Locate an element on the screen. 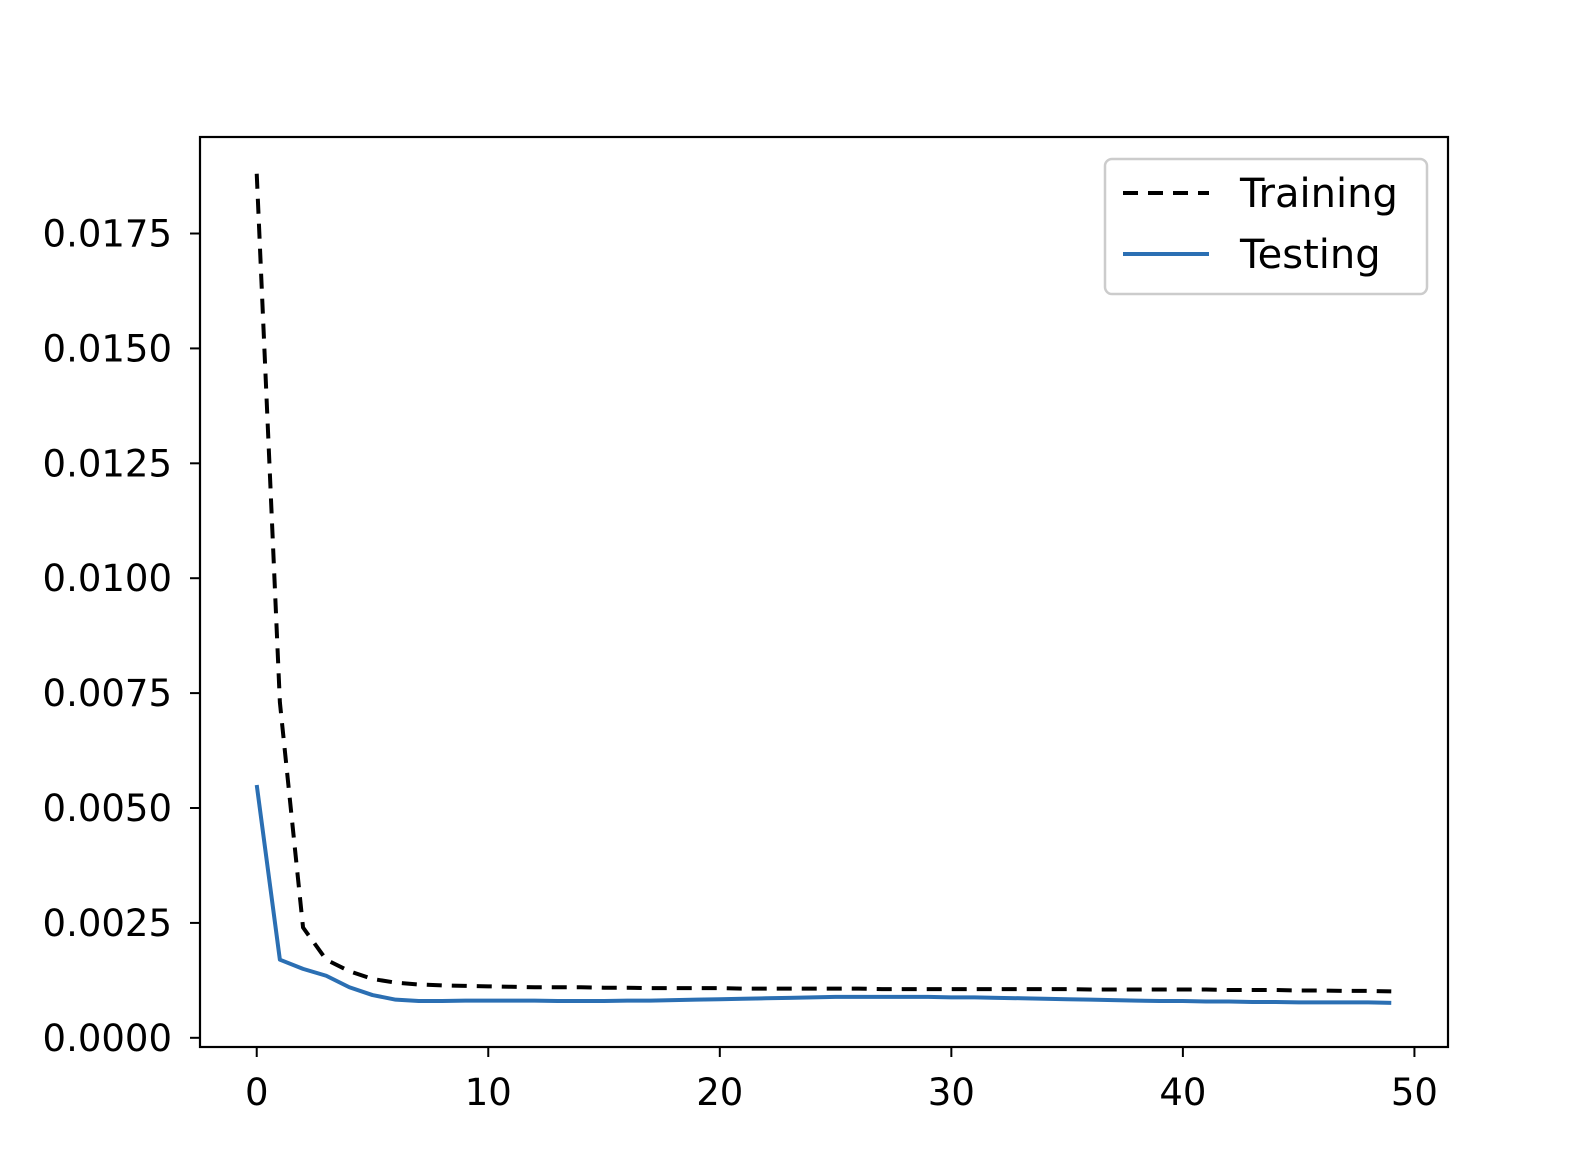 This screenshot has width=1596, height=1171. series-line-testing is located at coordinates (823, 894).